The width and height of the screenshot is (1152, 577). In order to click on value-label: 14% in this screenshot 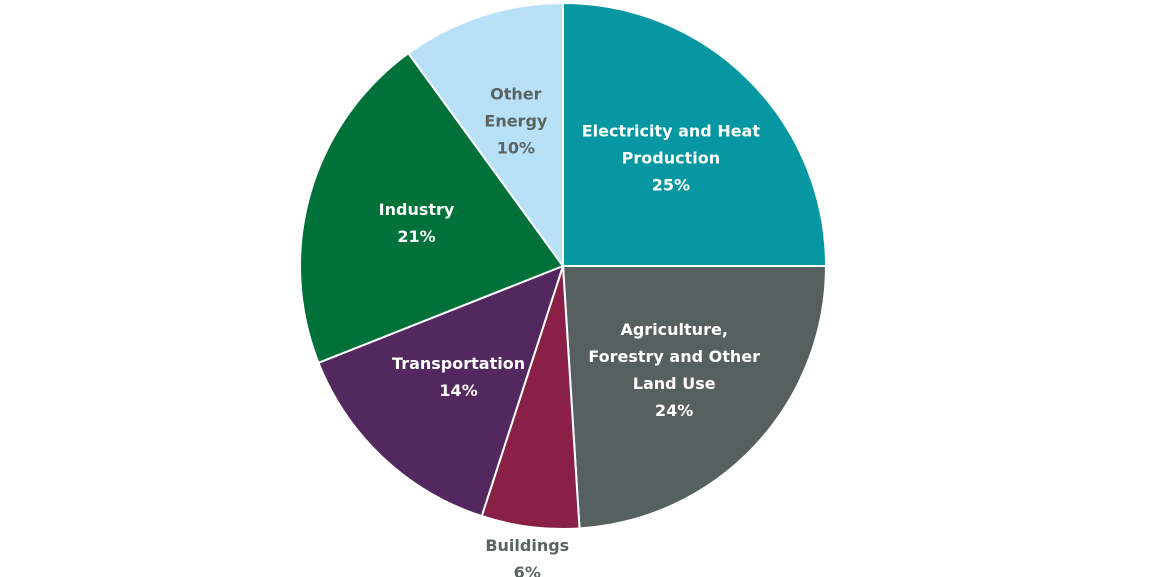, I will do `click(458, 391)`.